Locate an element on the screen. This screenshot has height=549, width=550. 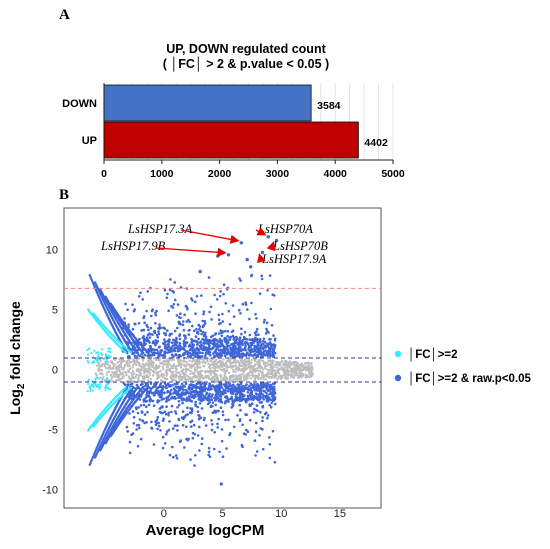
x-tick-label: 5 is located at coordinates (222, 514).